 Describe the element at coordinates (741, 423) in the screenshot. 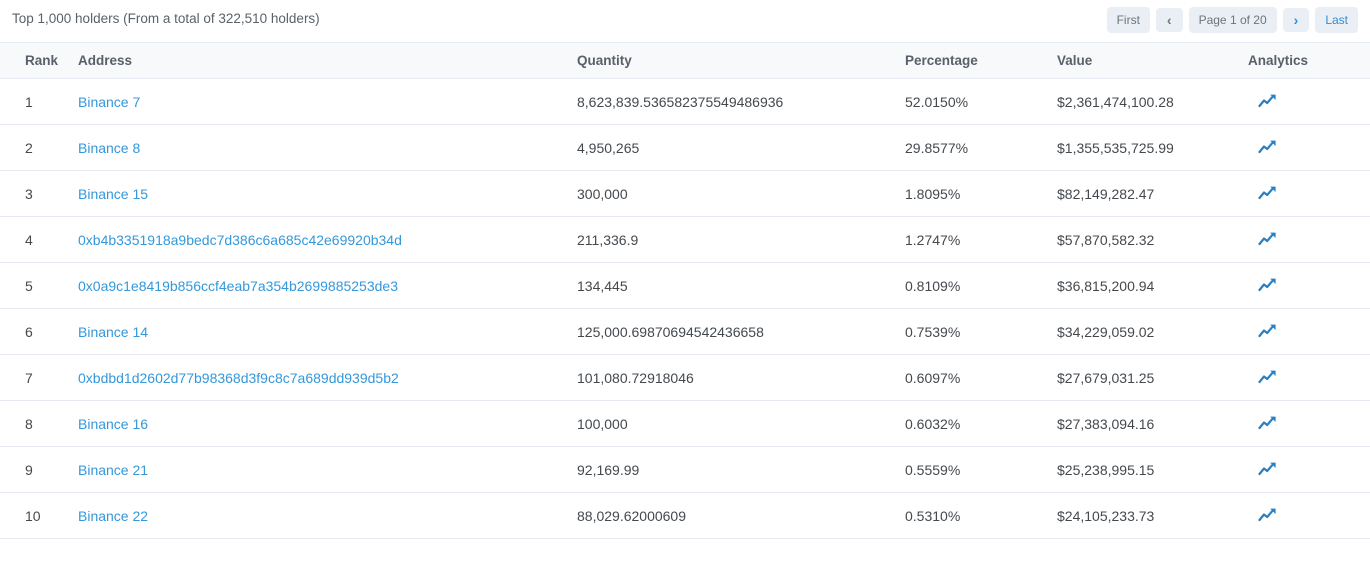

I see `quantity-cell: 100,000` at that location.